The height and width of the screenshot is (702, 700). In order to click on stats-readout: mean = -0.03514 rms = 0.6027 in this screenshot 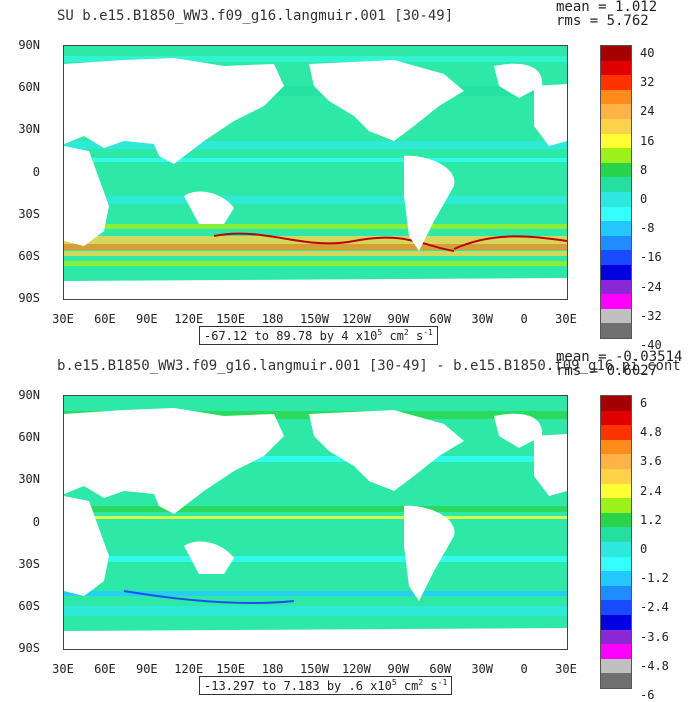, I will do `click(619, 364)`.